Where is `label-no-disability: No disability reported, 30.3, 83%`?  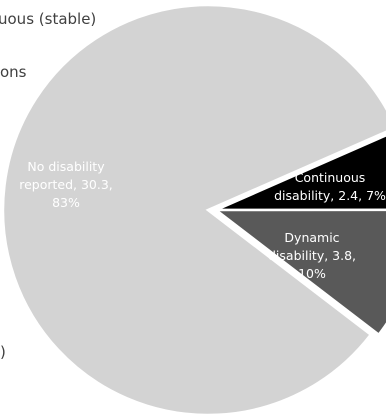 label-no-disability: No disability reported, 30.3, 83% is located at coordinates (66, 184).